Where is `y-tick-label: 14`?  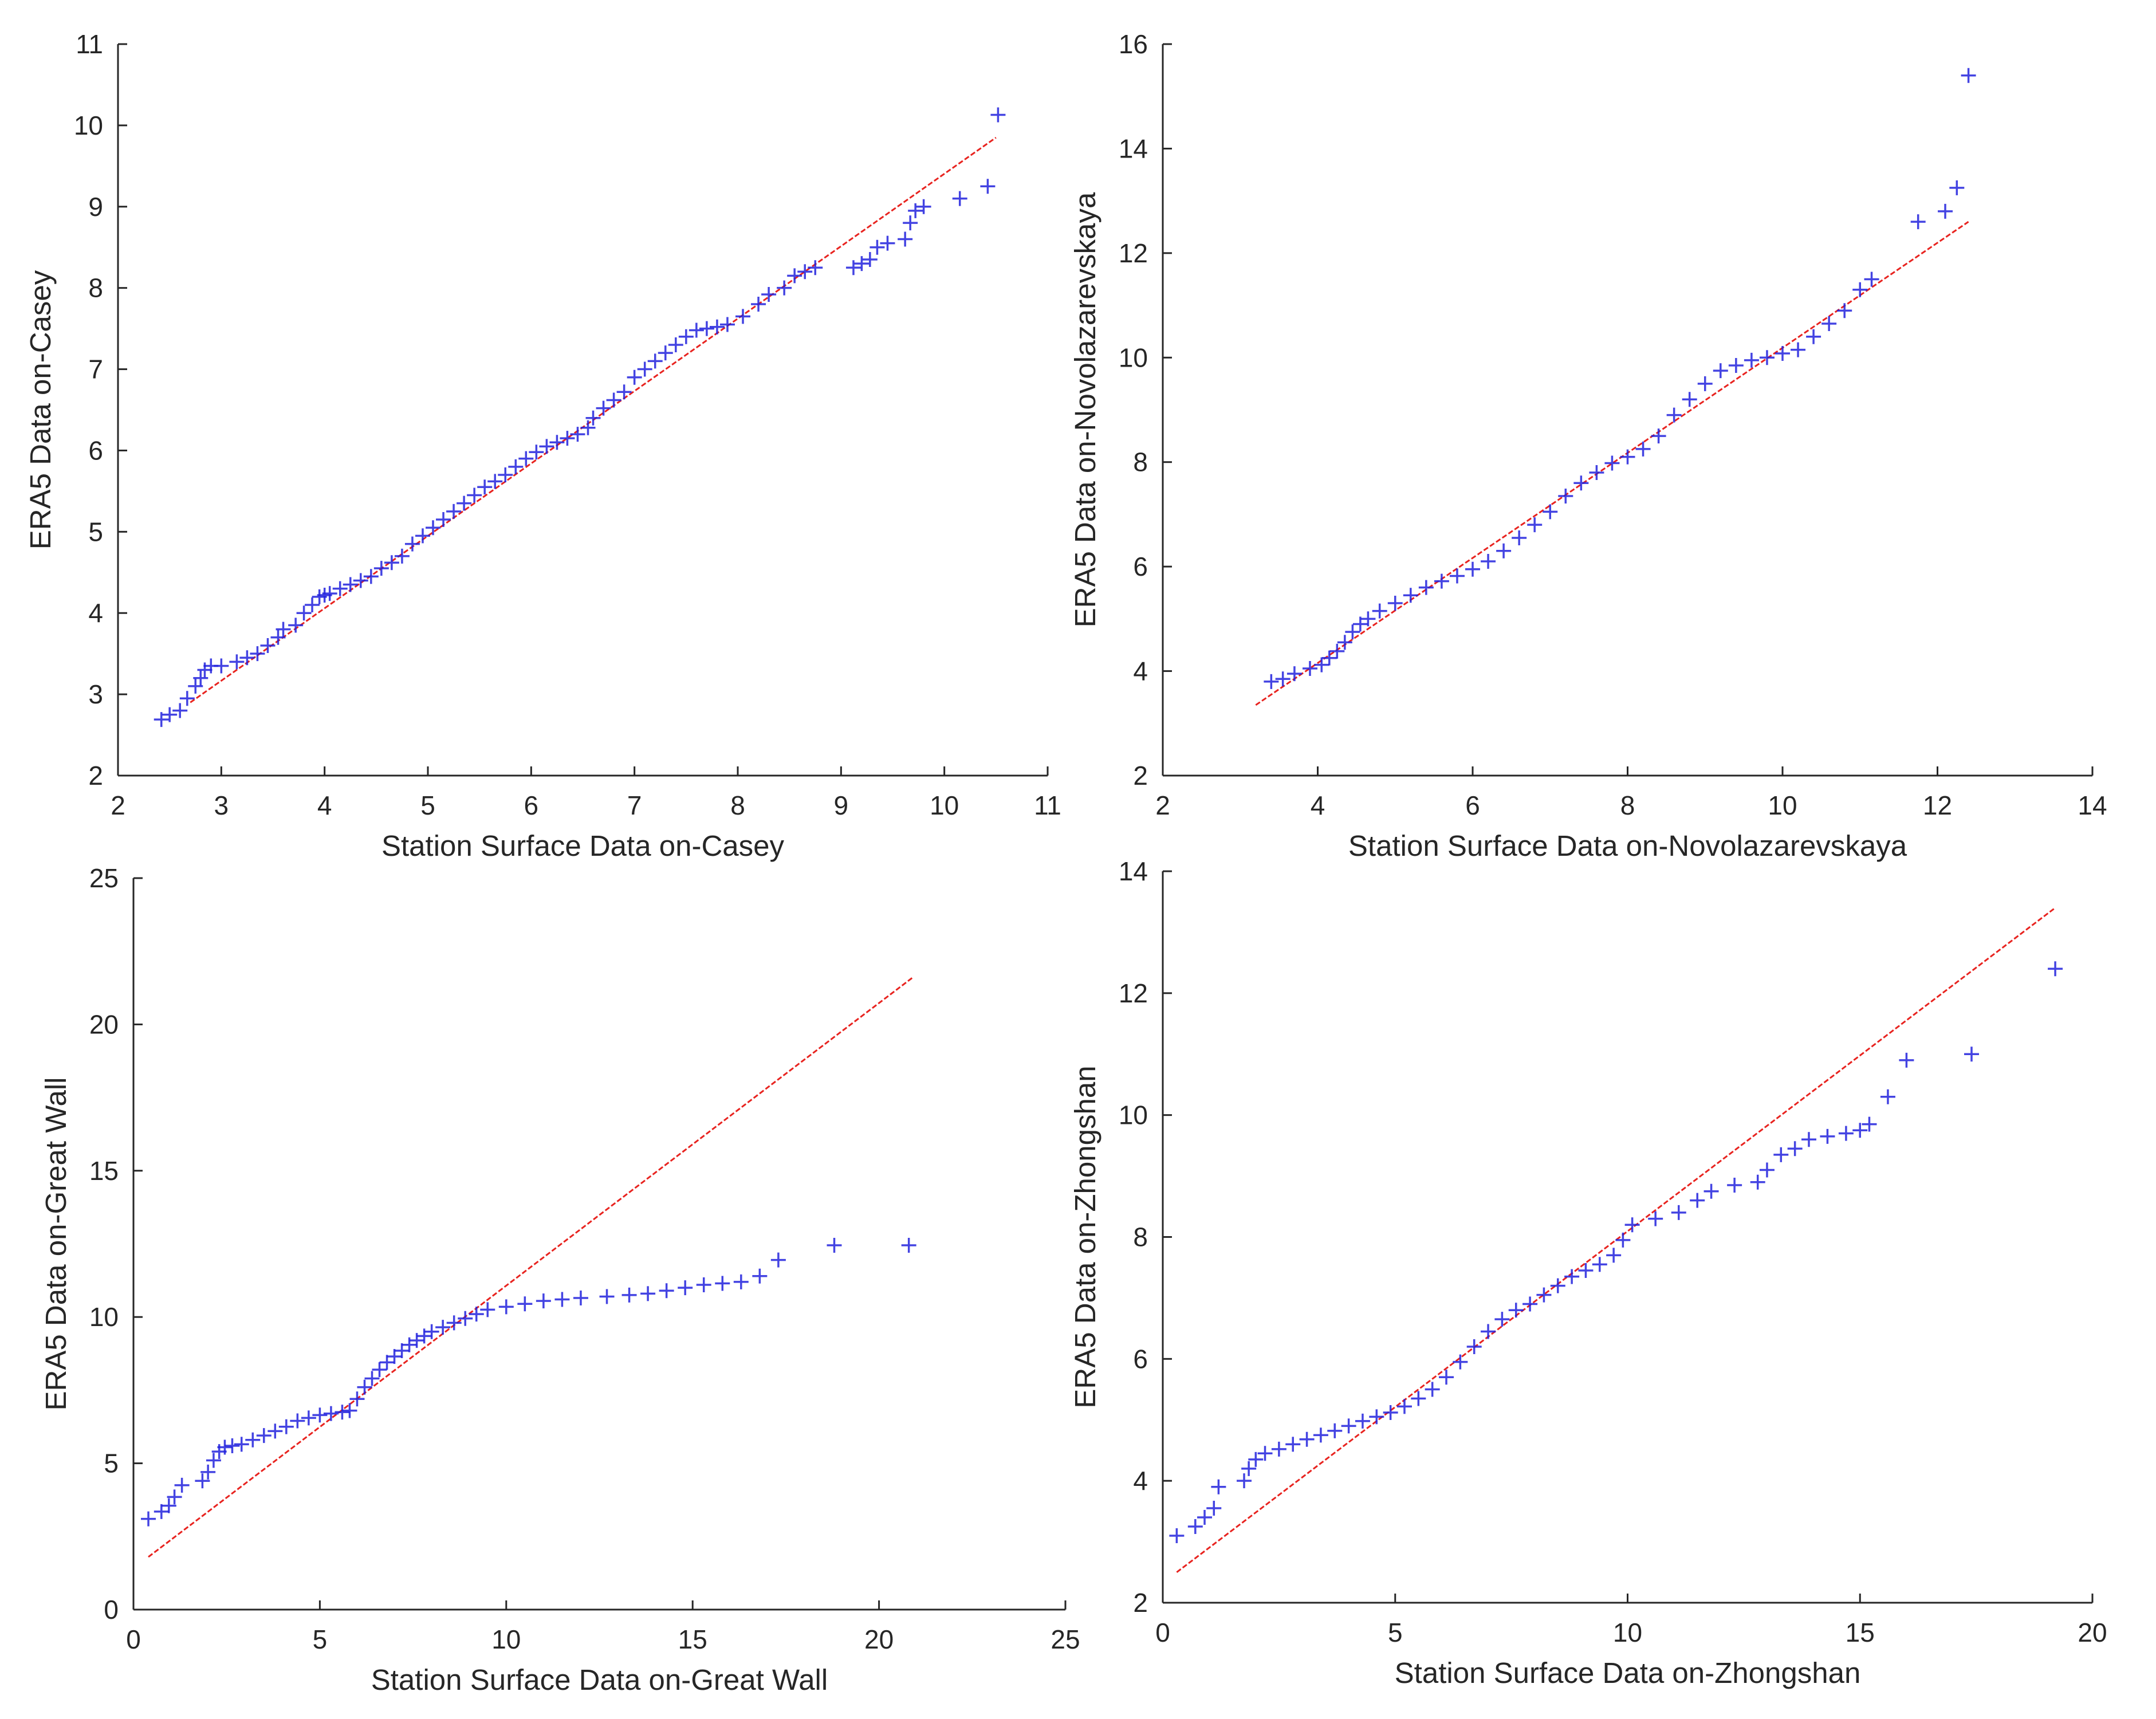 y-tick-label: 14 is located at coordinates (1133, 871).